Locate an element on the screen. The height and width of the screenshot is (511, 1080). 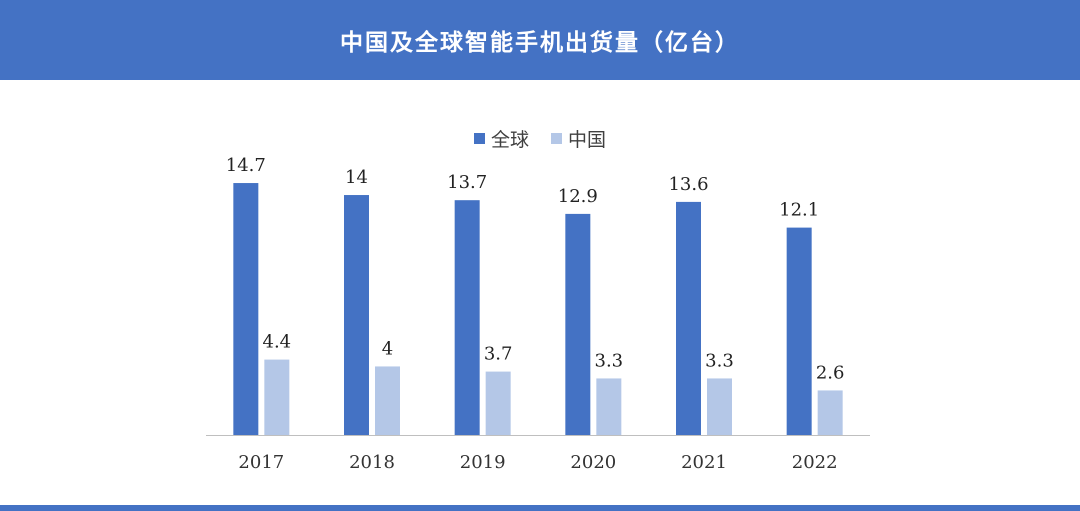
legend-swatch-global is located at coordinates (479, 138).